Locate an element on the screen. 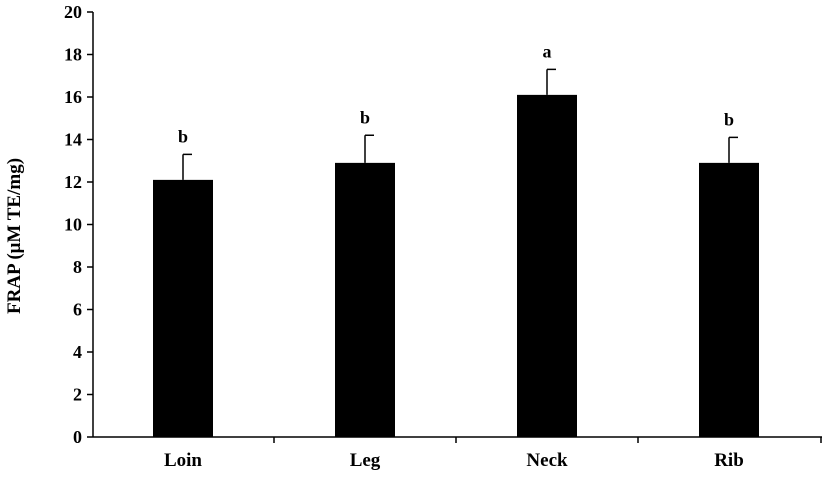 The image size is (827, 478). y-ticks-layer: 0 2 4 6 8 10 12 14 16 18 20 is located at coordinates (78, 224).